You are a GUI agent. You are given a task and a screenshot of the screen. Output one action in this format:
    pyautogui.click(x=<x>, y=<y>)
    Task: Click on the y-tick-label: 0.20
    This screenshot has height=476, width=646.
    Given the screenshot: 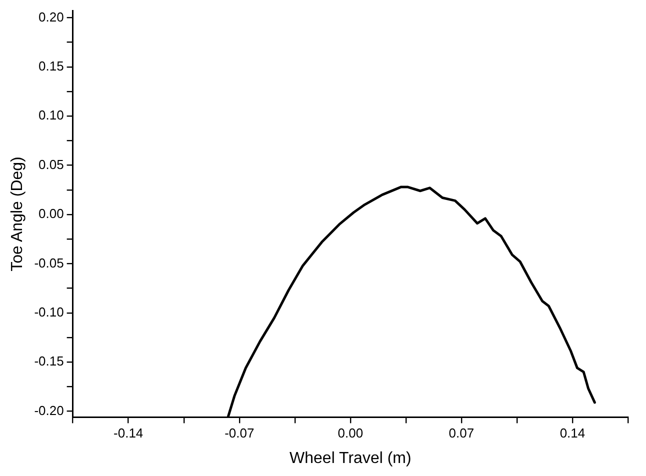 What is the action you would take?
    pyautogui.click(x=51, y=16)
    